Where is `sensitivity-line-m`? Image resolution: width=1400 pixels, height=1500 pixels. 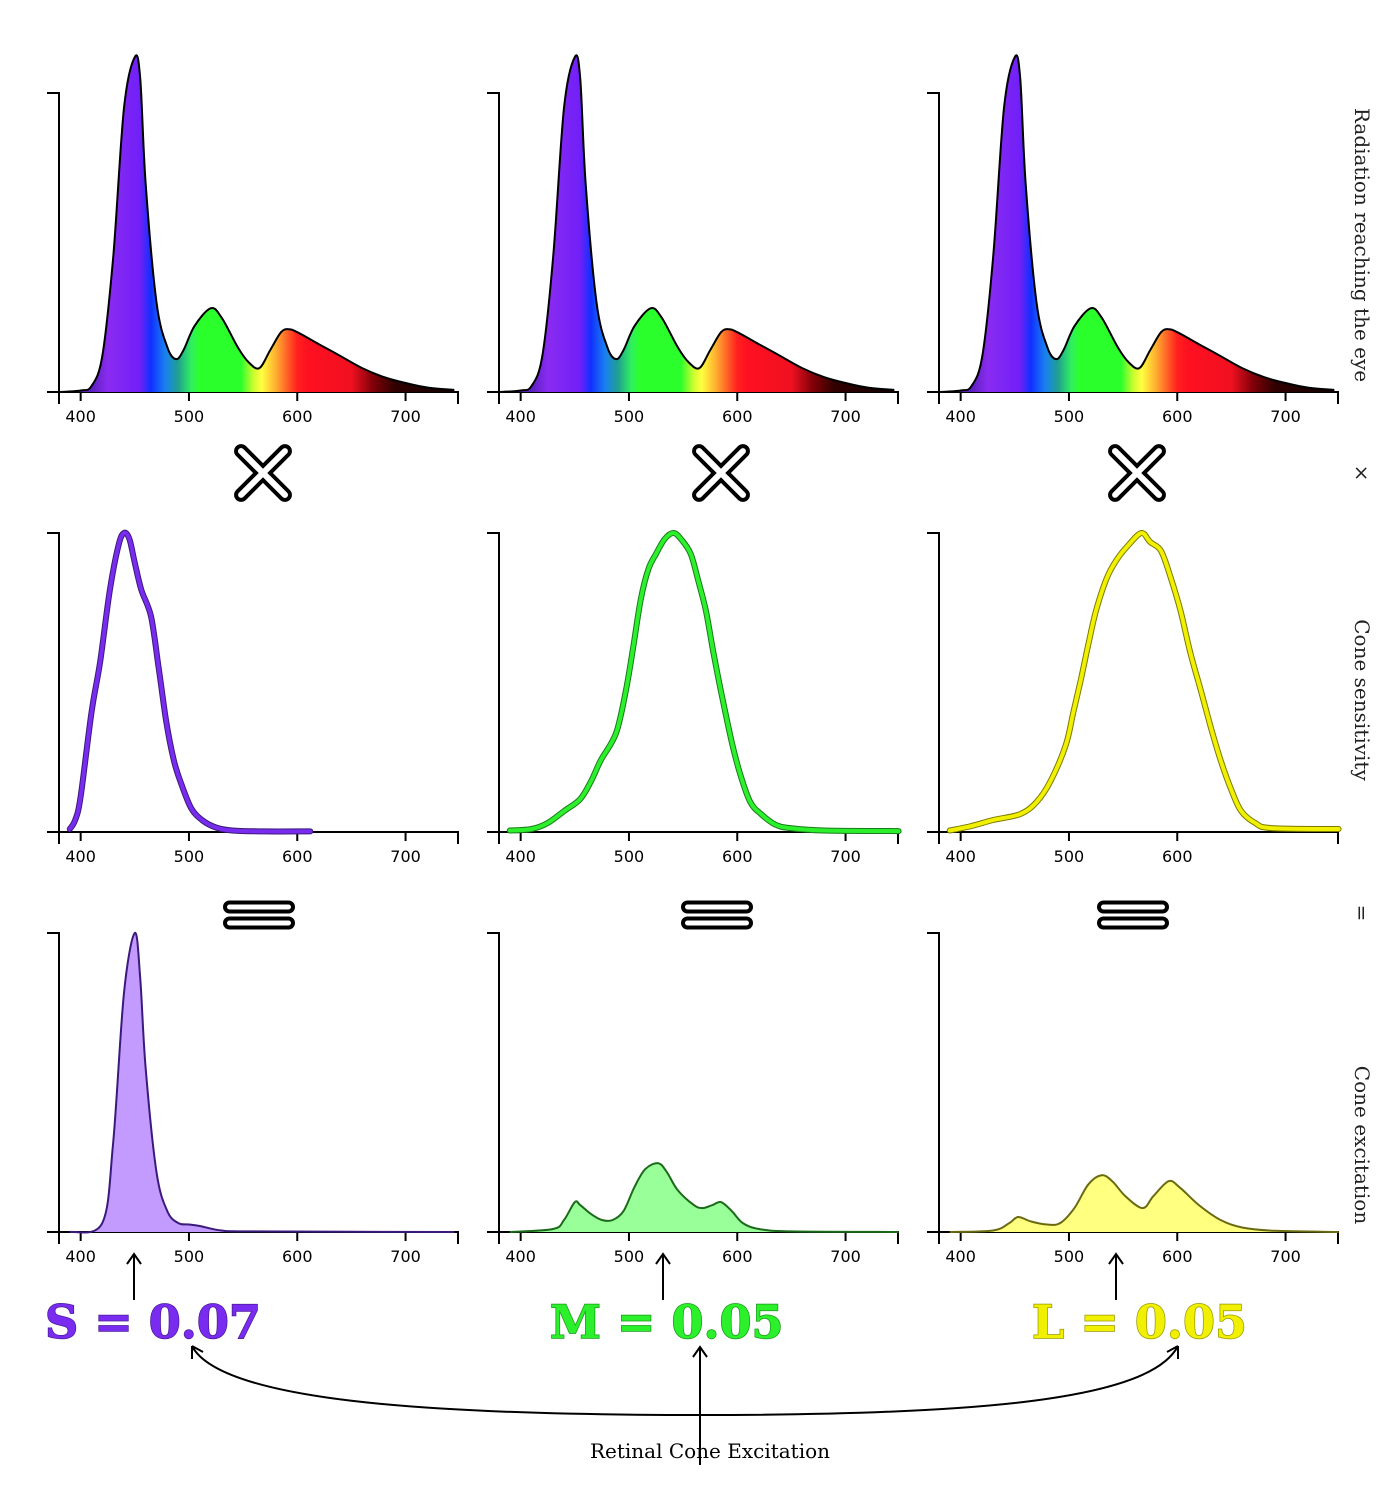 sensitivity-line-m is located at coordinates (704, 682).